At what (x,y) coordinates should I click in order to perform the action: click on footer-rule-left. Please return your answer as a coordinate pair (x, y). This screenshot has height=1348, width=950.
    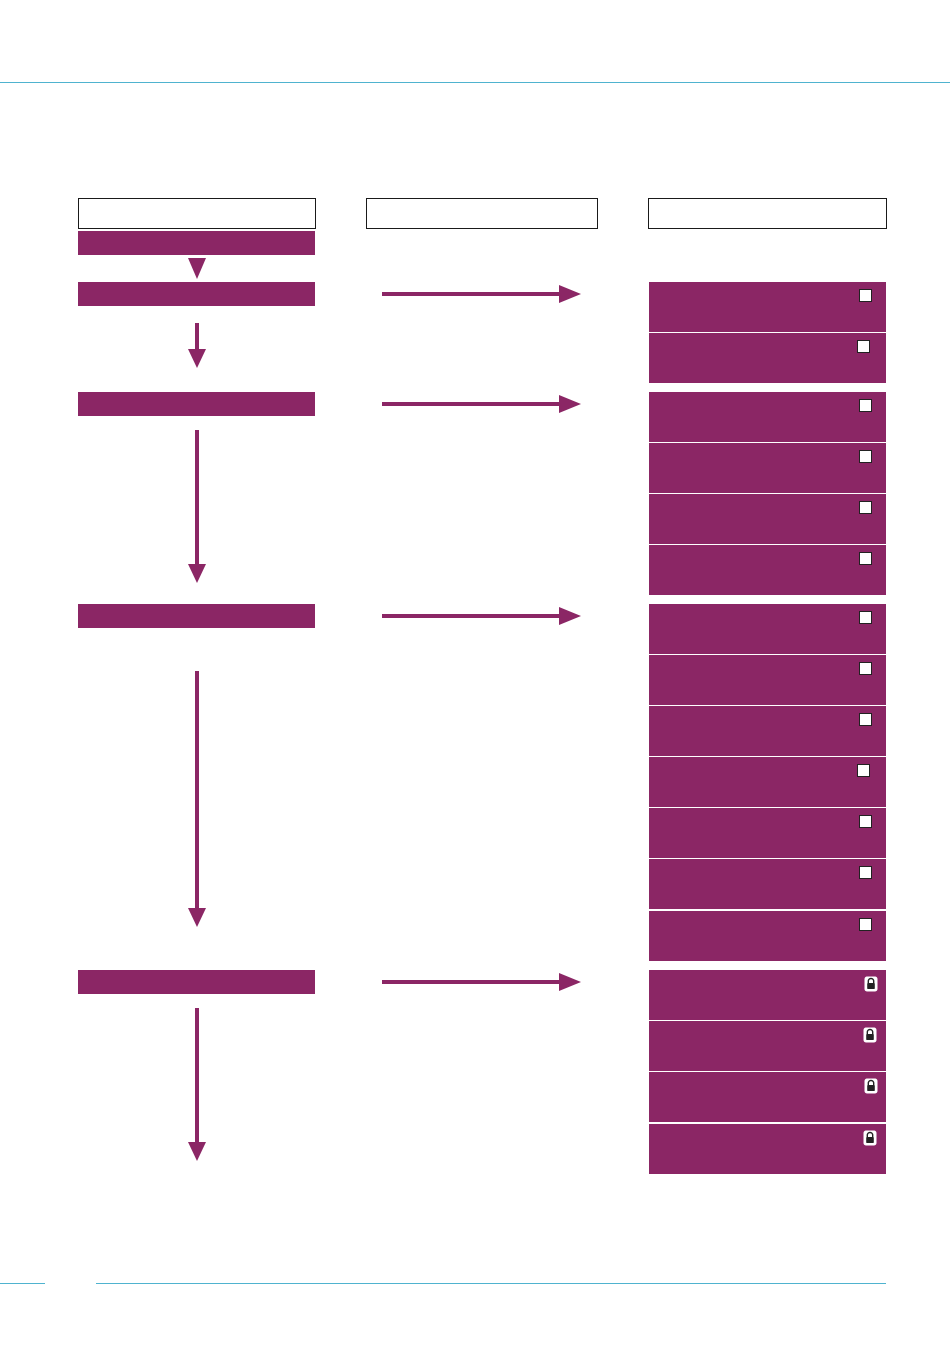
    Looking at the image, I should click on (22, 1283).